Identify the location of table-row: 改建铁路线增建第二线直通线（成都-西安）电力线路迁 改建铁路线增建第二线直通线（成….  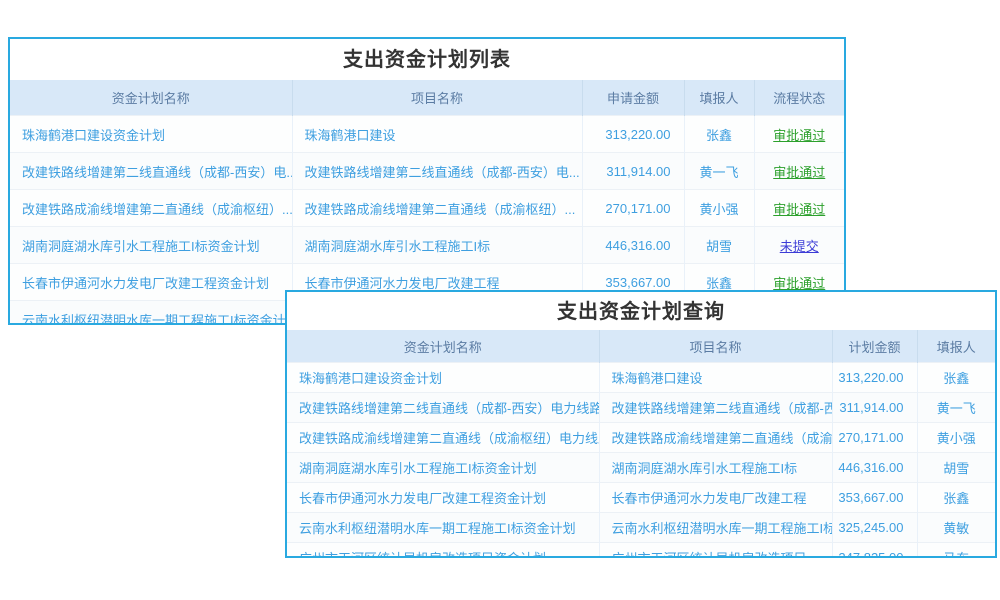
(641, 407).